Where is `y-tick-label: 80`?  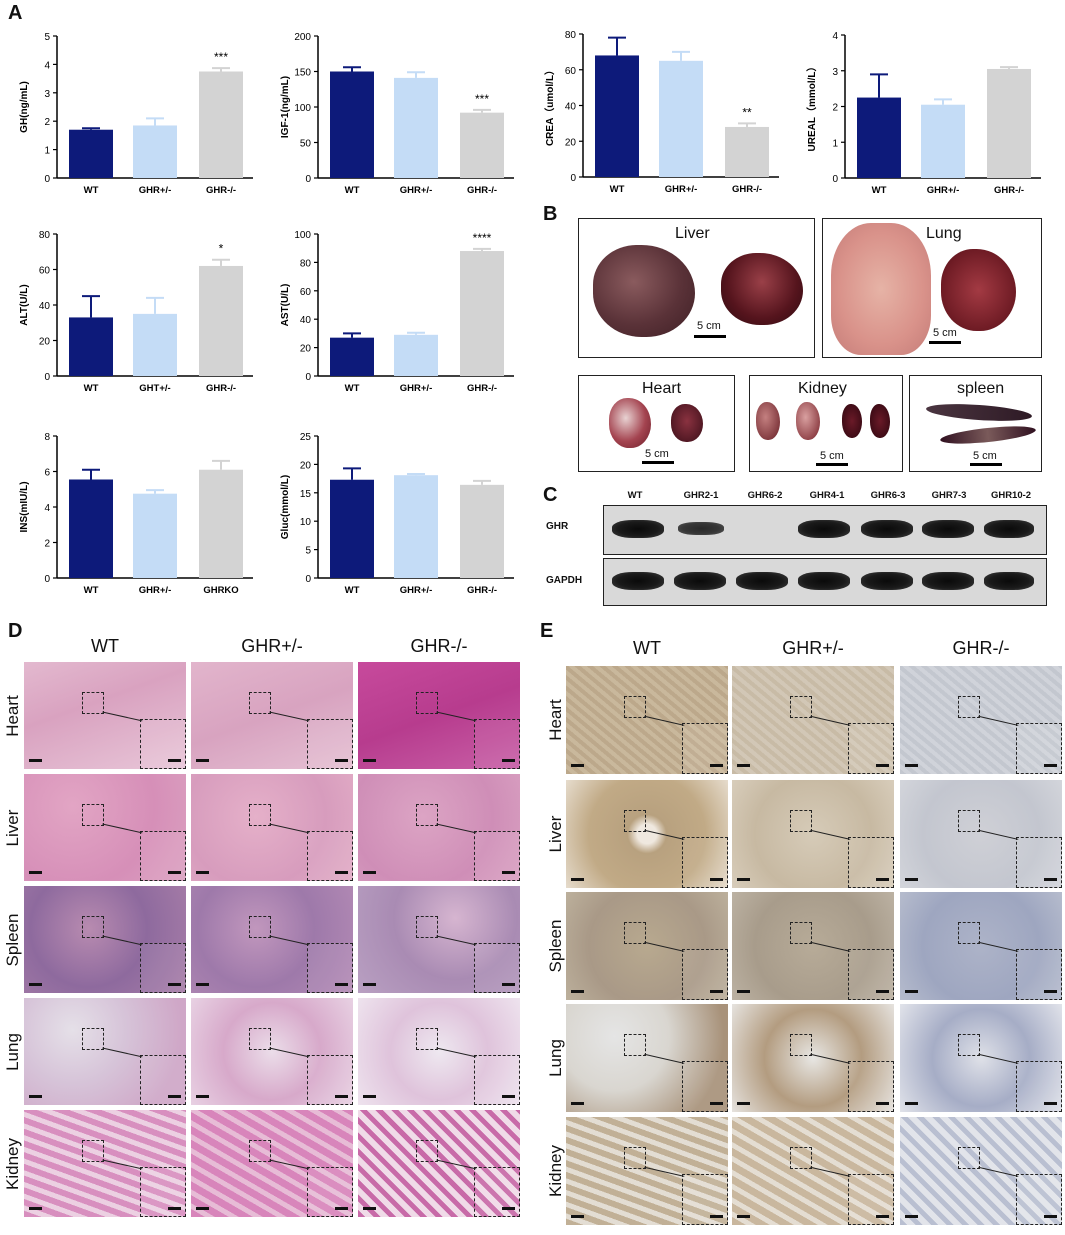
y-tick-label: 80 is located at coordinates (571, 35).